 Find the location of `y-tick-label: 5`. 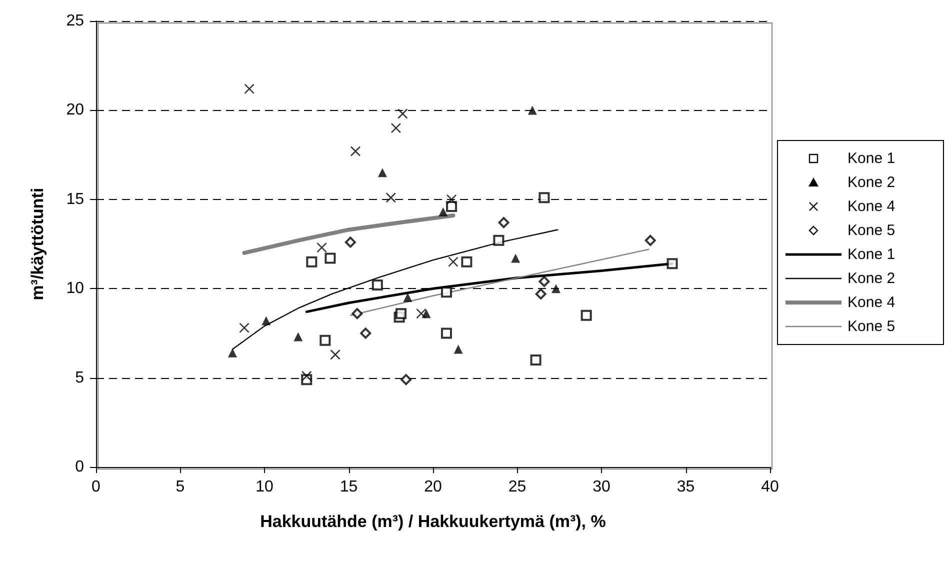

y-tick-label: 5 is located at coordinates (79, 377).